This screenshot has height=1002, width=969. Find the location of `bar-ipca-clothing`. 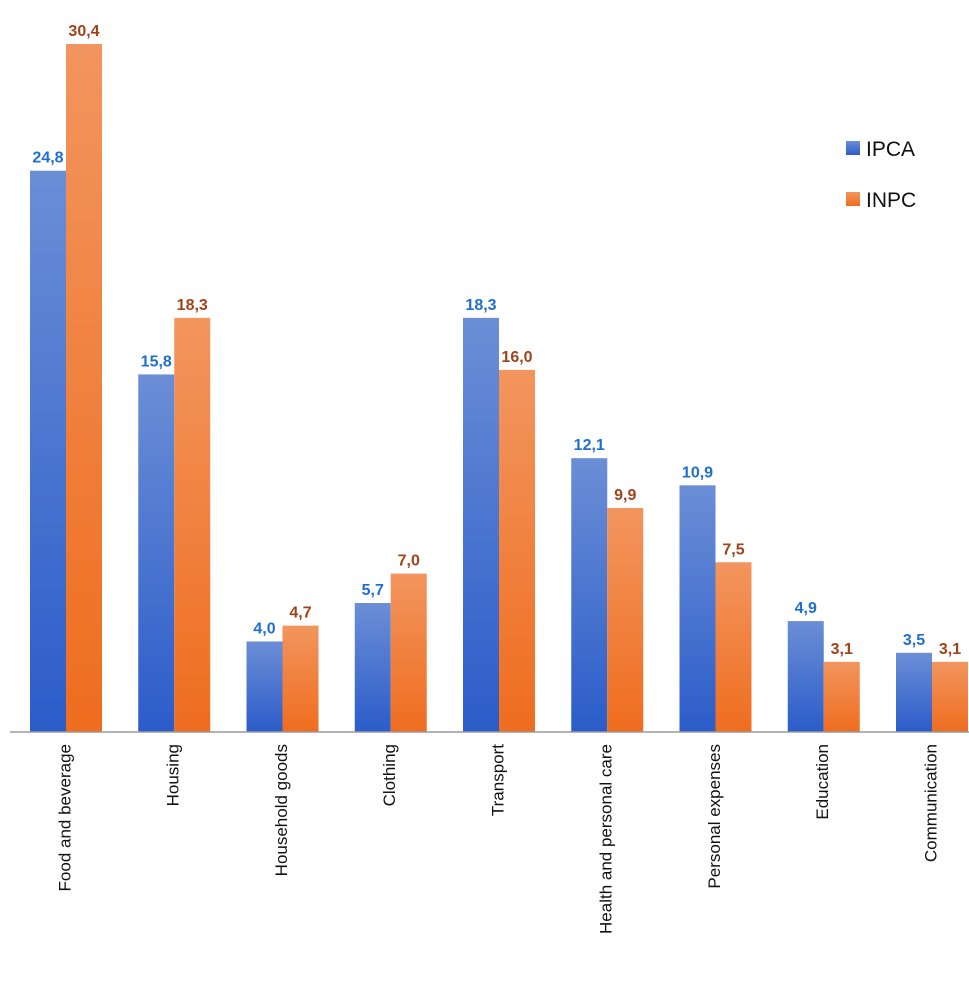

bar-ipca-clothing is located at coordinates (372, 667).